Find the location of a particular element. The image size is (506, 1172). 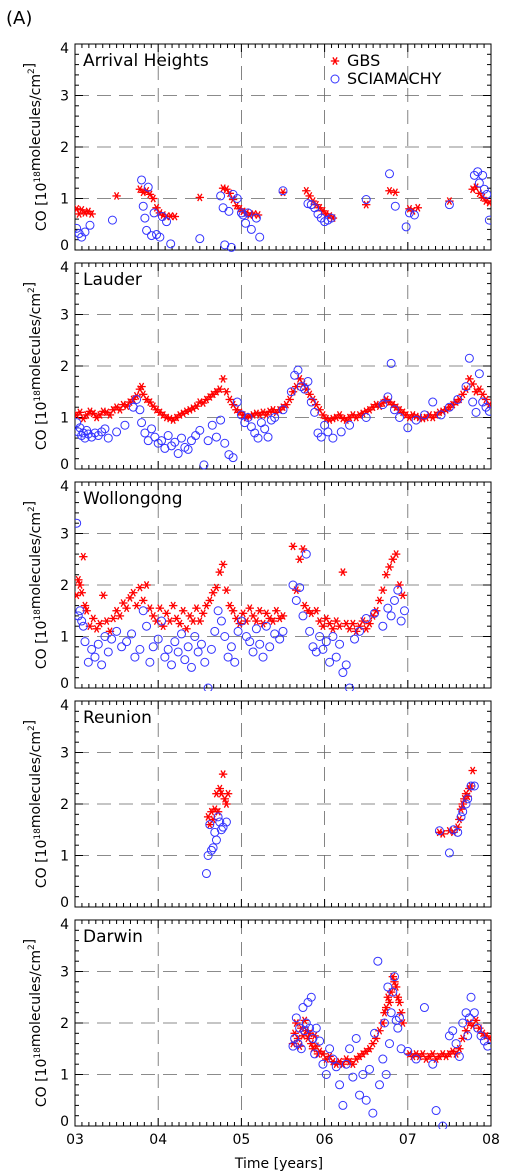

panel-title: Darwin is located at coordinates (113, 937).